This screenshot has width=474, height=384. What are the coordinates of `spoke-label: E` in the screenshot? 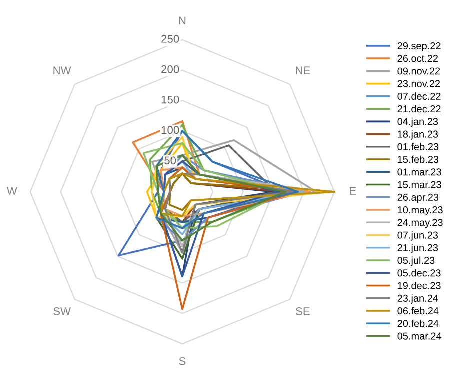 It's located at (353, 191).